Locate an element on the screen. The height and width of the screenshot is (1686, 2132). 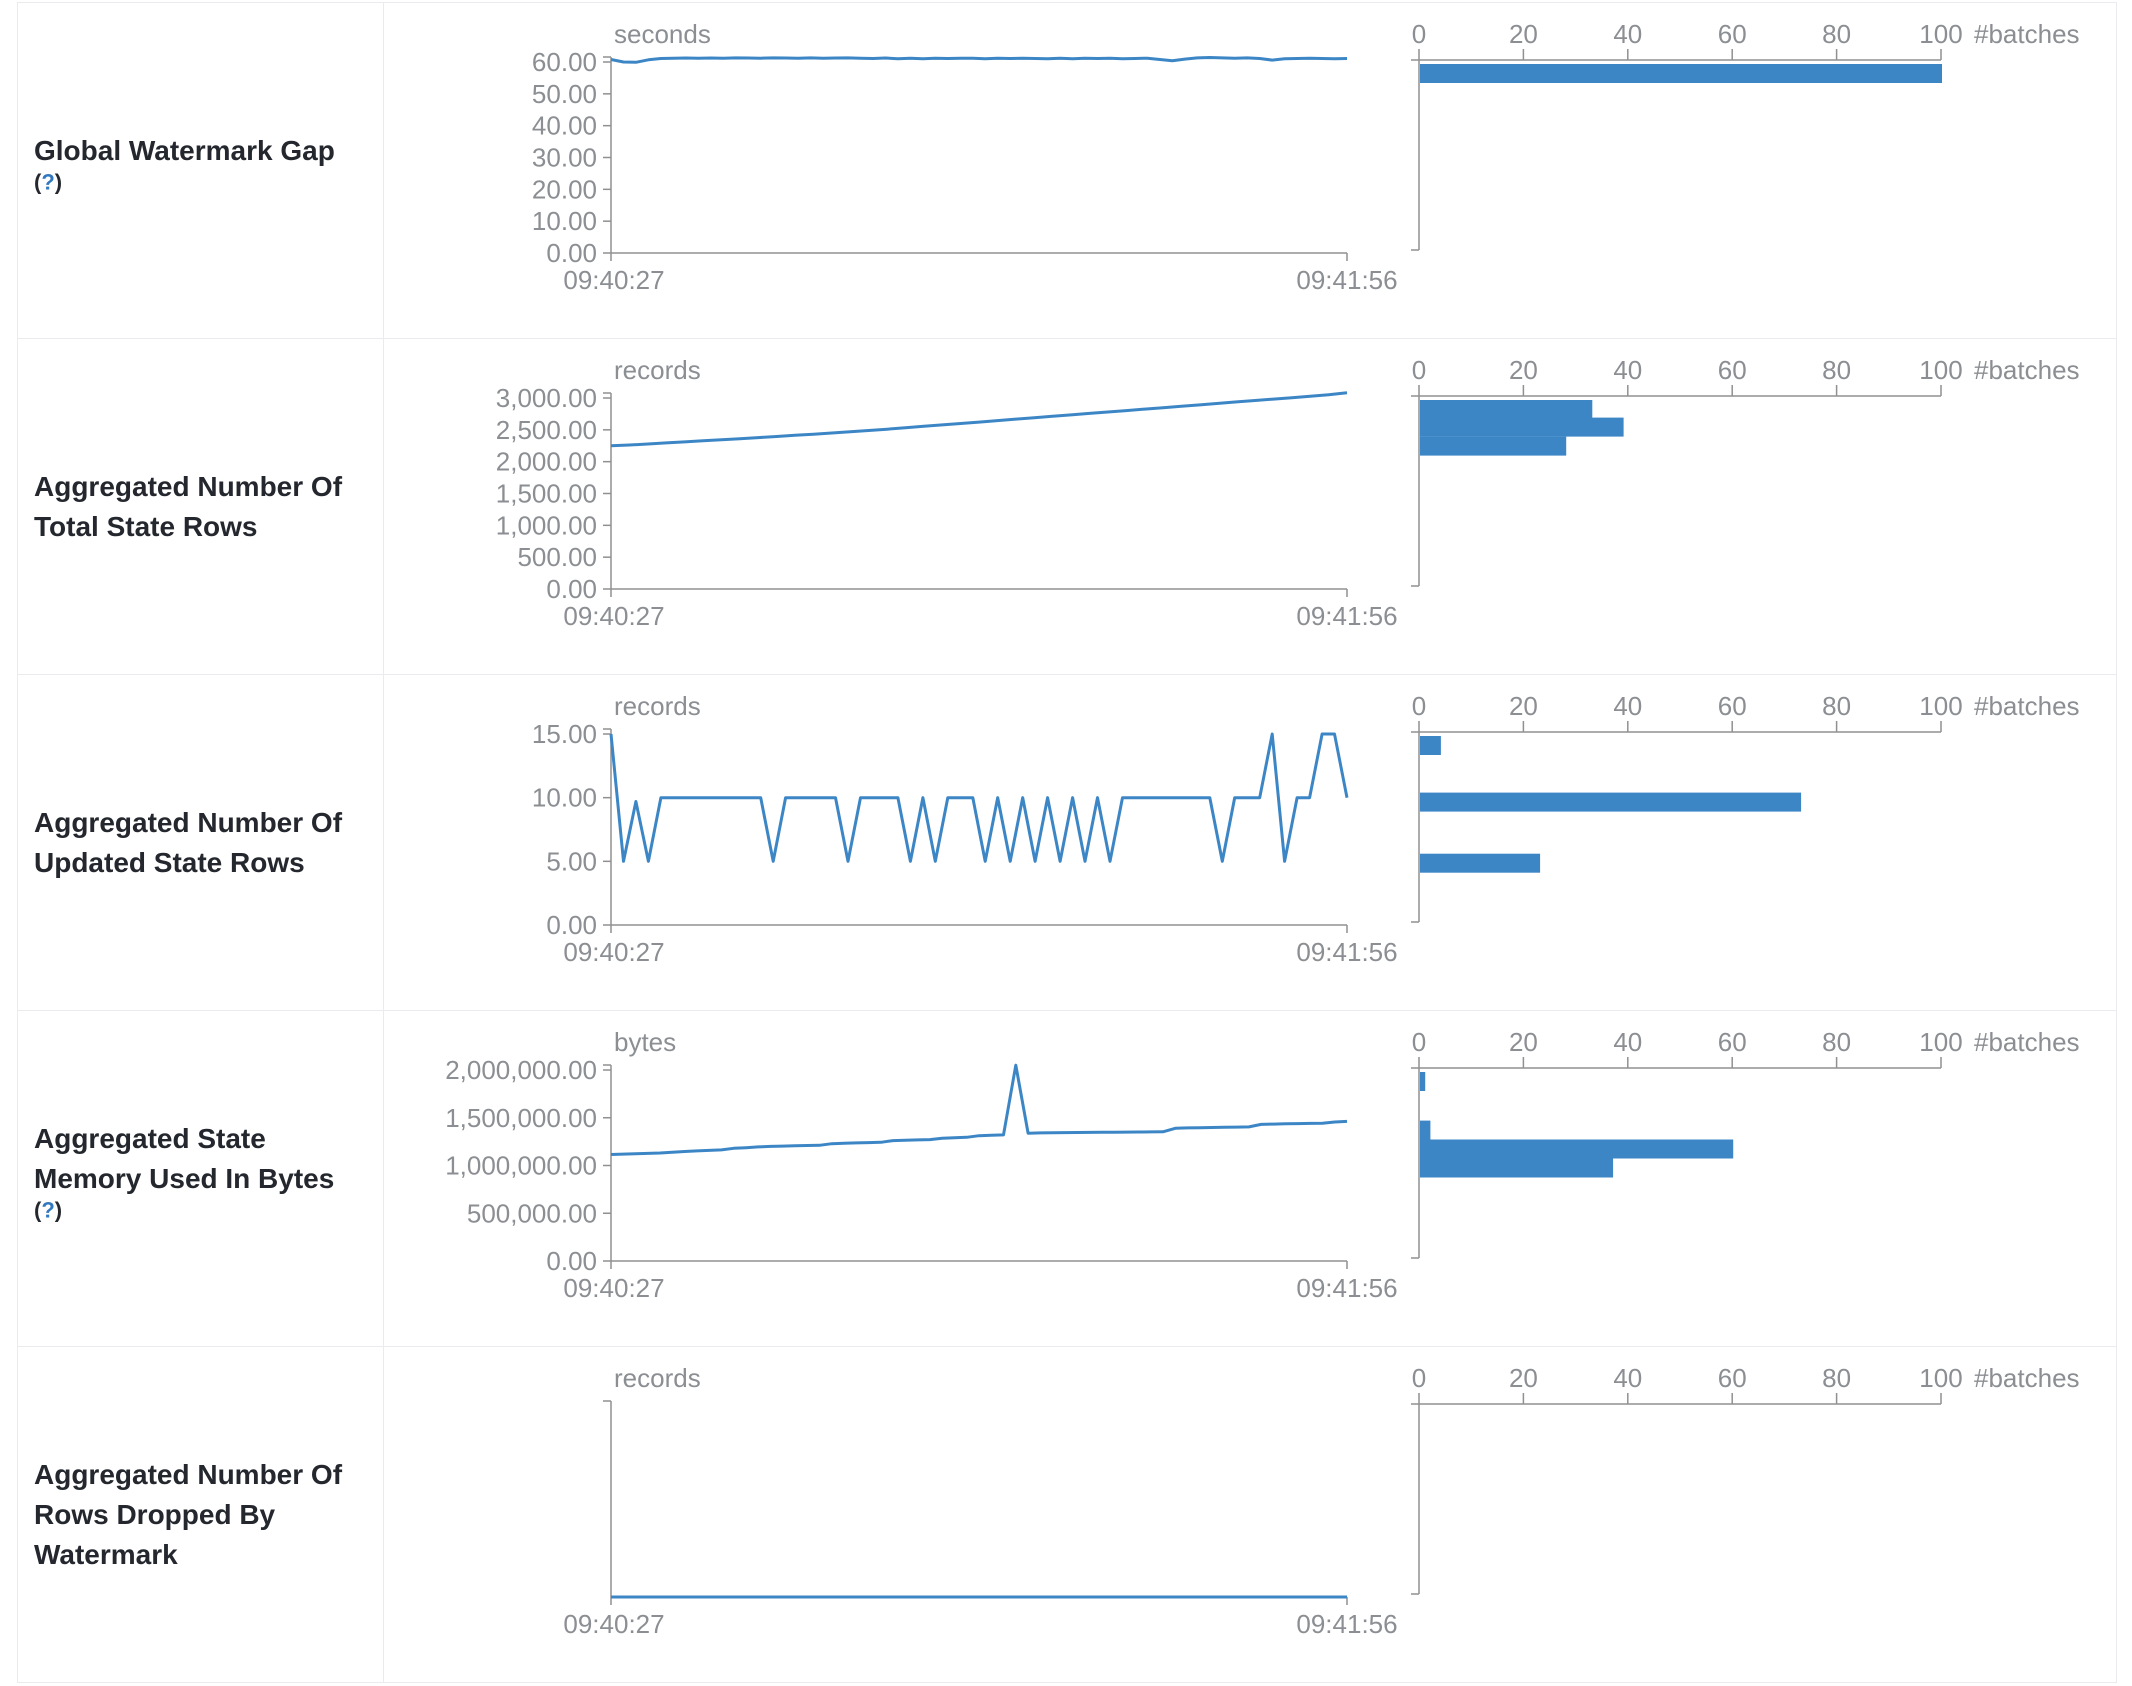
help-marker: (?) is located at coordinates (48, 181).